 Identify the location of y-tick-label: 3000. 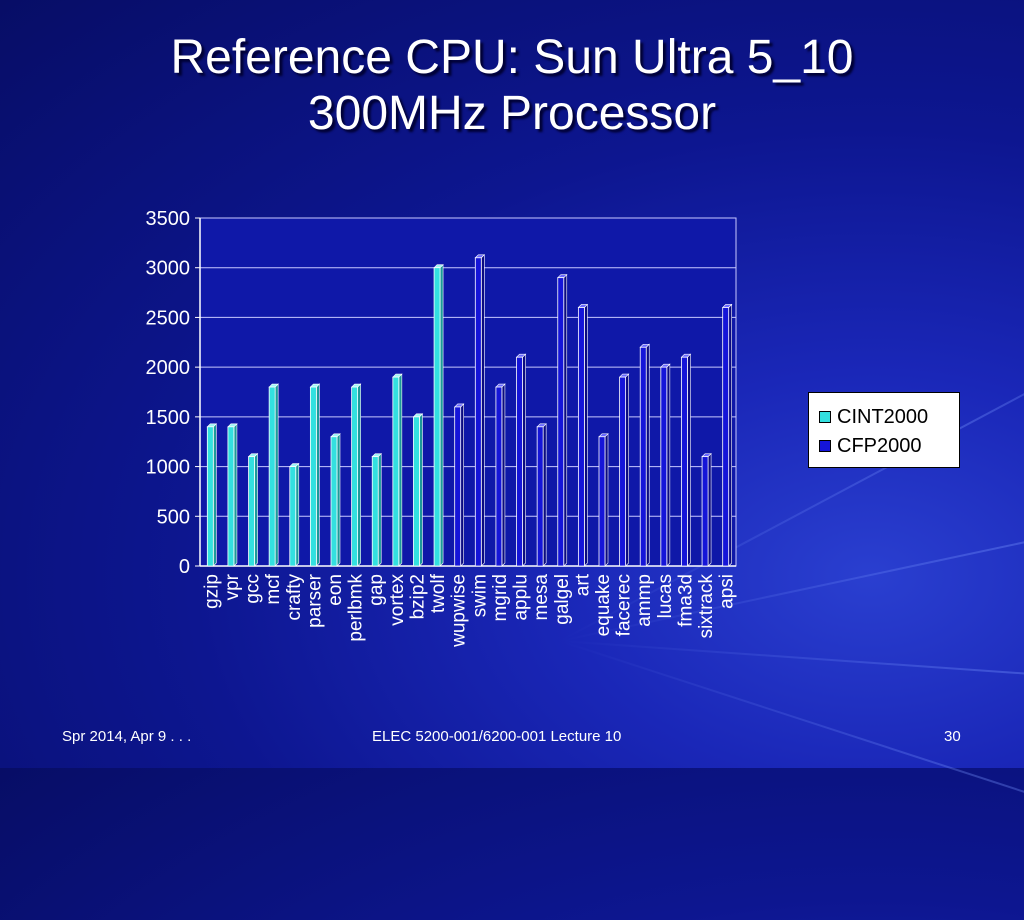
(168, 269).